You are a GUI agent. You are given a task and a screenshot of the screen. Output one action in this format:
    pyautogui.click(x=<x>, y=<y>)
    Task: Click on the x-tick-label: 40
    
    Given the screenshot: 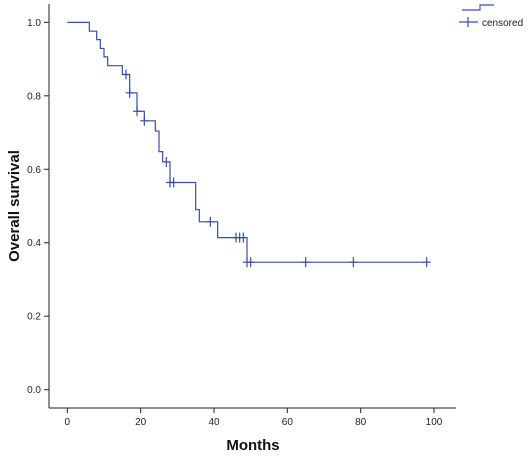 What is the action you would take?
    pyautogui.click(x=214, y=422)
    